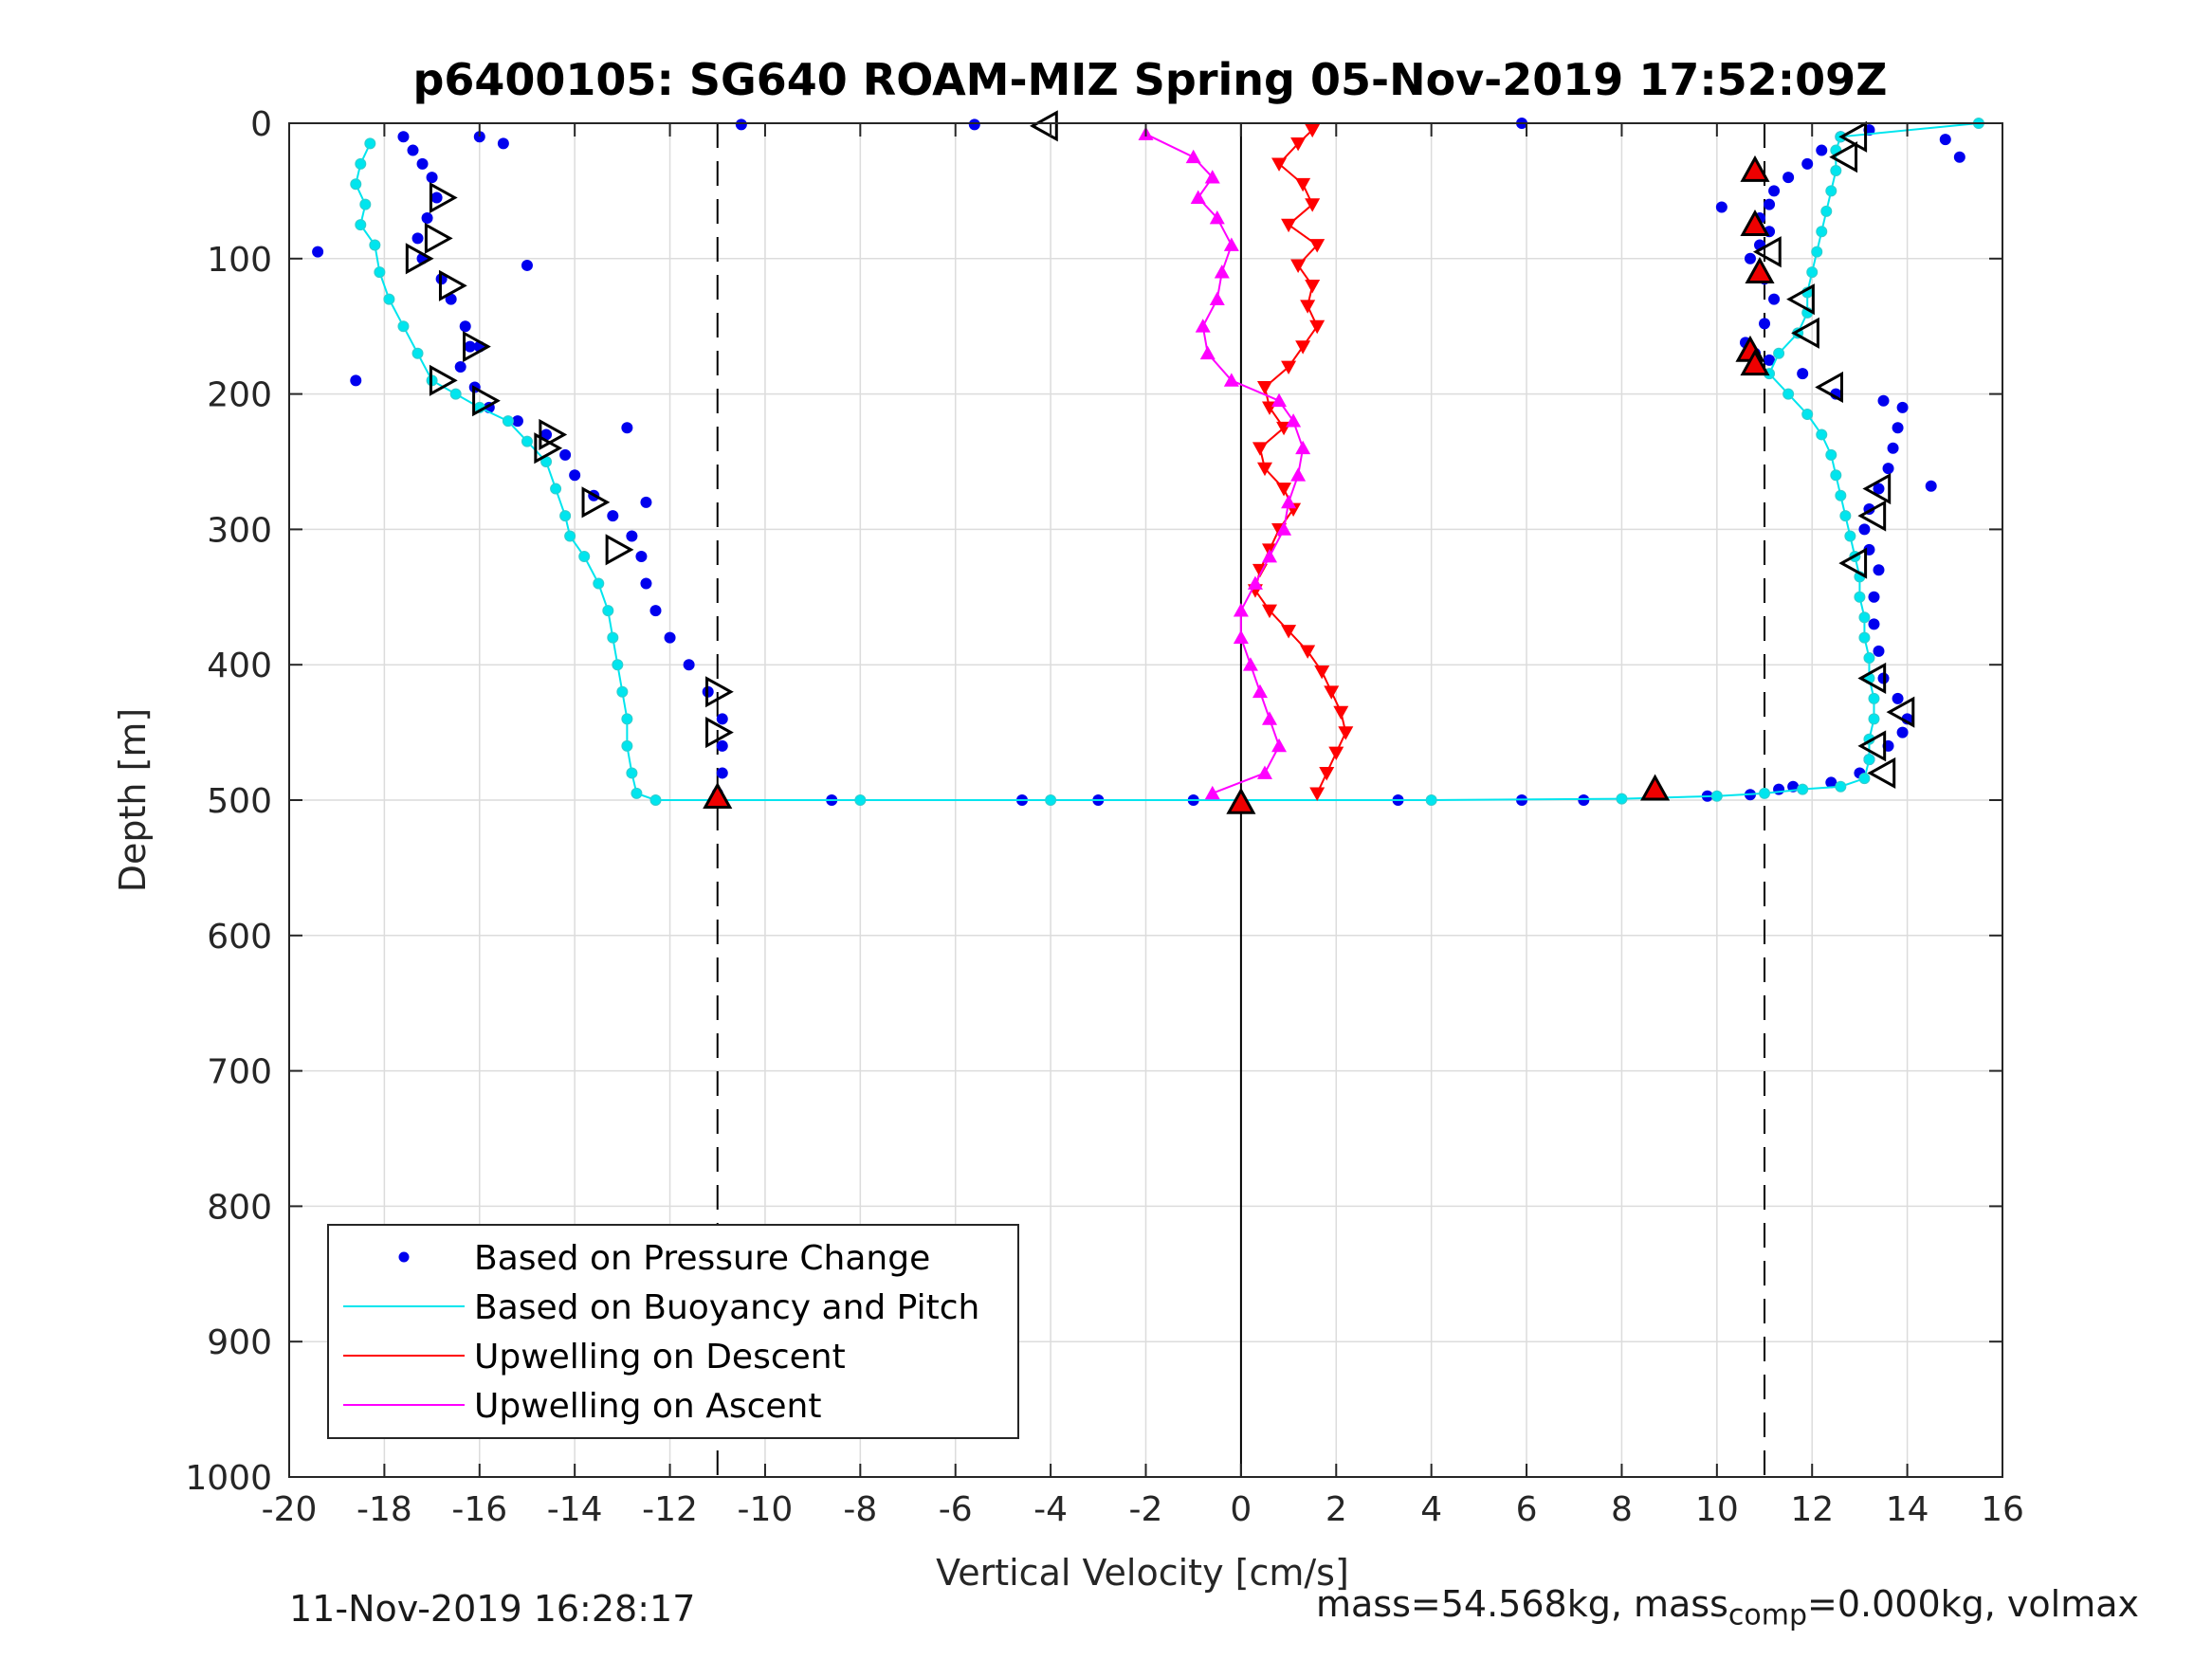  What do you see at coordinates (239, 666) in the screenshot?
I see `y-tick-label: 400` at bounding box center [239, 666].